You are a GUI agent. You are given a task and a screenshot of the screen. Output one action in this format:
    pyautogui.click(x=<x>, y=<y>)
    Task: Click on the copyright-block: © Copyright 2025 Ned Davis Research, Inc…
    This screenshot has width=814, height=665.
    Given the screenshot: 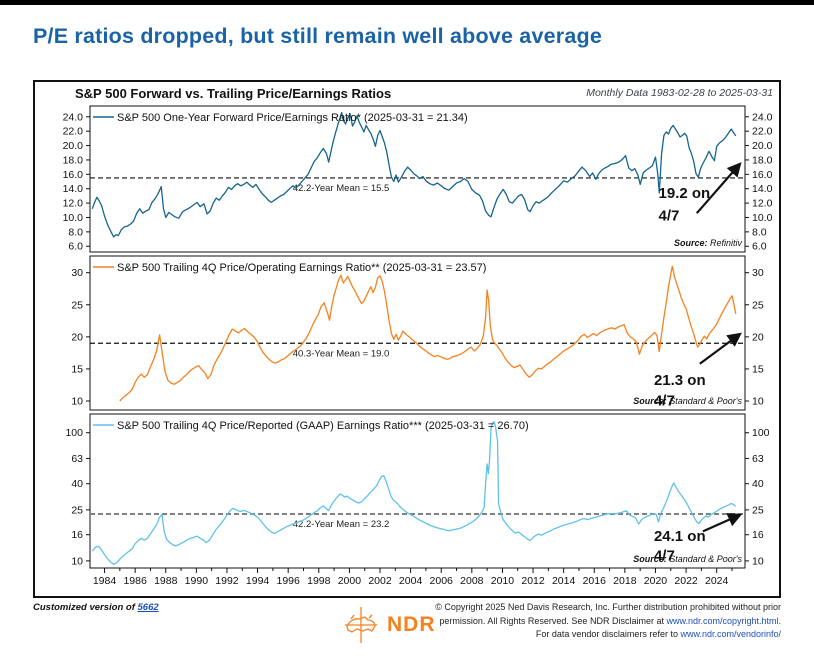 What is the action you would take?
    pyautogui.click(x=596, y=621)
    